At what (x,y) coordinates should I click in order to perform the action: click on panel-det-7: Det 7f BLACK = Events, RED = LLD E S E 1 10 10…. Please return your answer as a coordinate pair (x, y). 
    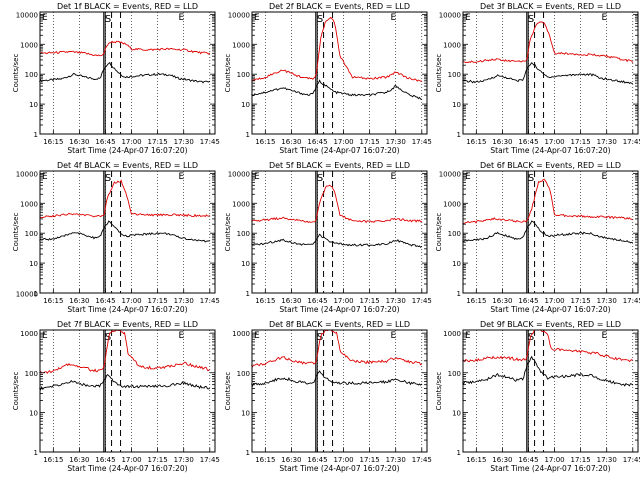
    Looking at the image, I should click on (116, 382).